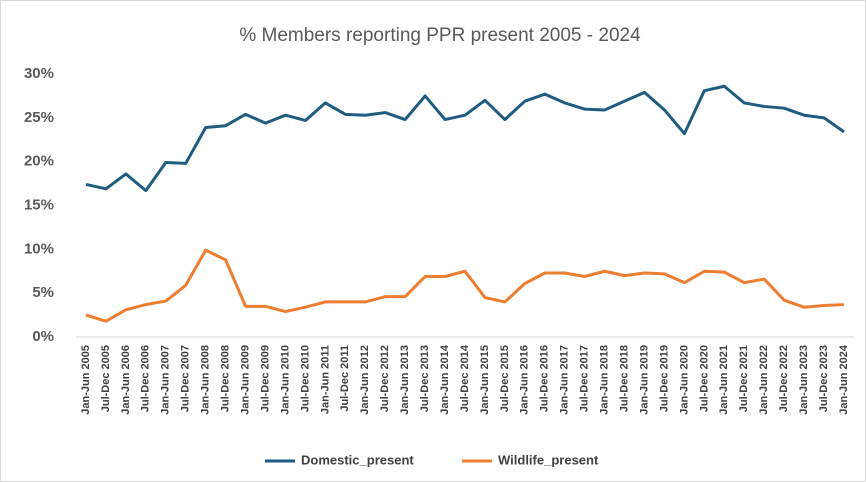  I want to click on x-tick-label: Jul-Dec 2013, so click(425, 378).